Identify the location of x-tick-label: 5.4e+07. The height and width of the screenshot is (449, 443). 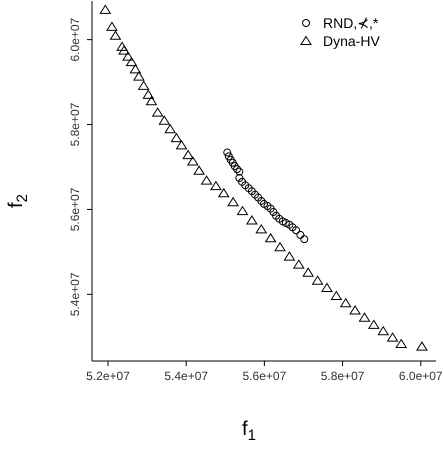
(186, 376).